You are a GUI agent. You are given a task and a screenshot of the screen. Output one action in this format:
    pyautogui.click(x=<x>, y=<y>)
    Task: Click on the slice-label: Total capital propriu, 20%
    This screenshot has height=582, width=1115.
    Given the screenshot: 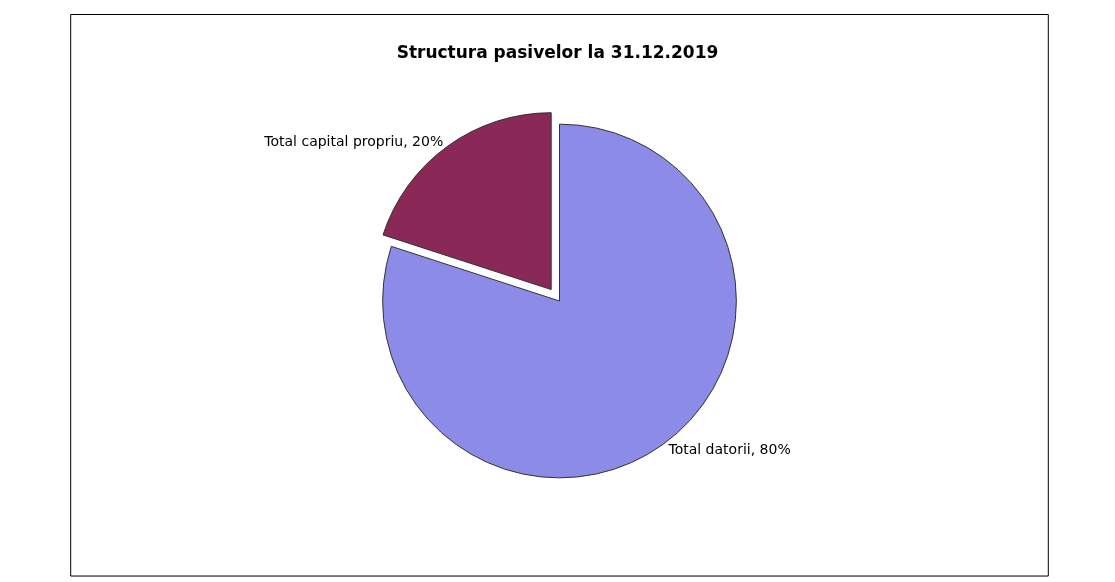 What is the action you would take?
    pyautogui.click(x=353, y=141)
    